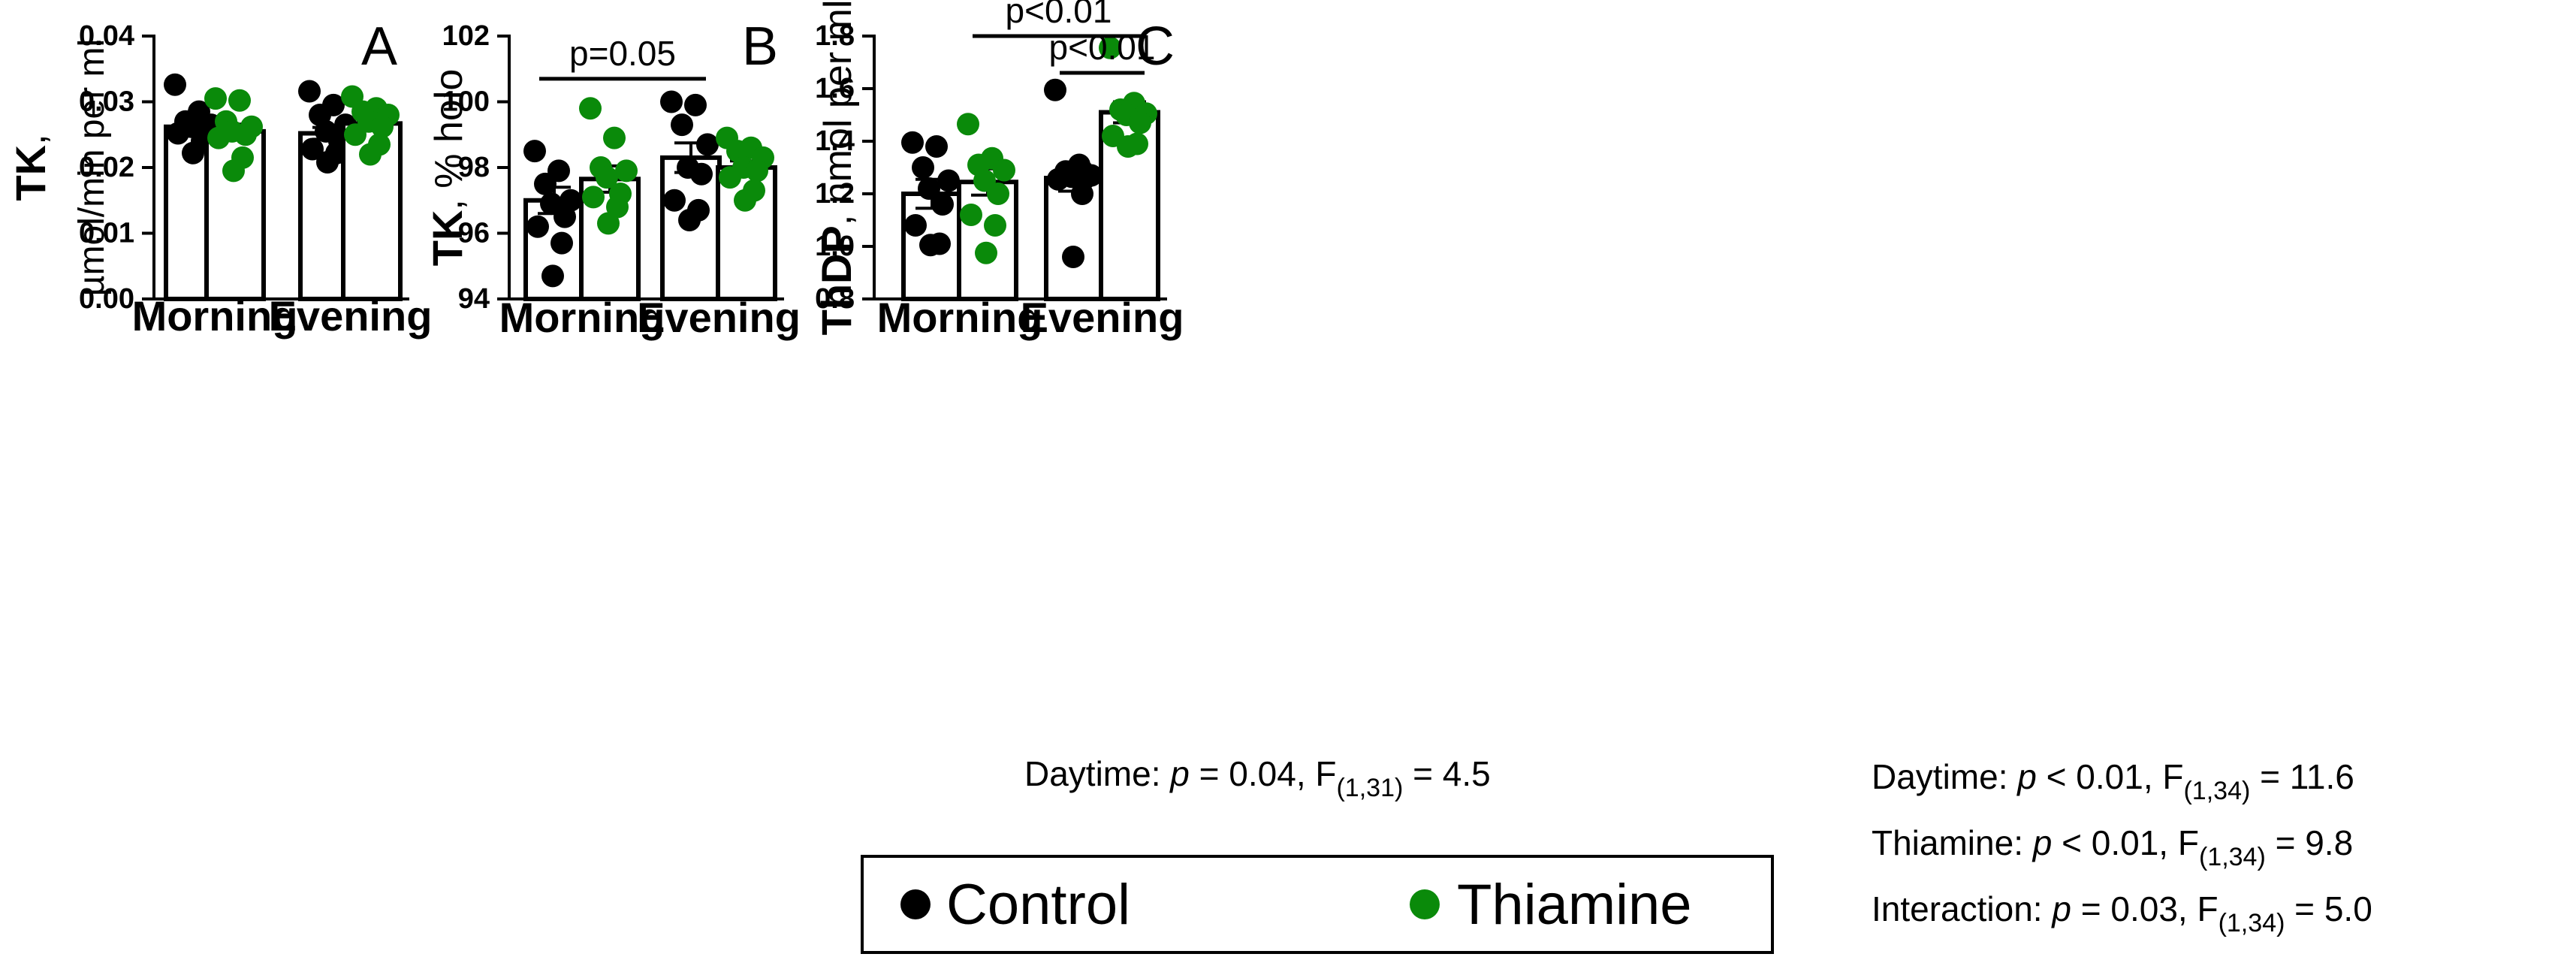 Image resolution: width=2576 pixels, height=966 pixels. I want to click on y-axis-label-bold: TK, so click(31, 173).